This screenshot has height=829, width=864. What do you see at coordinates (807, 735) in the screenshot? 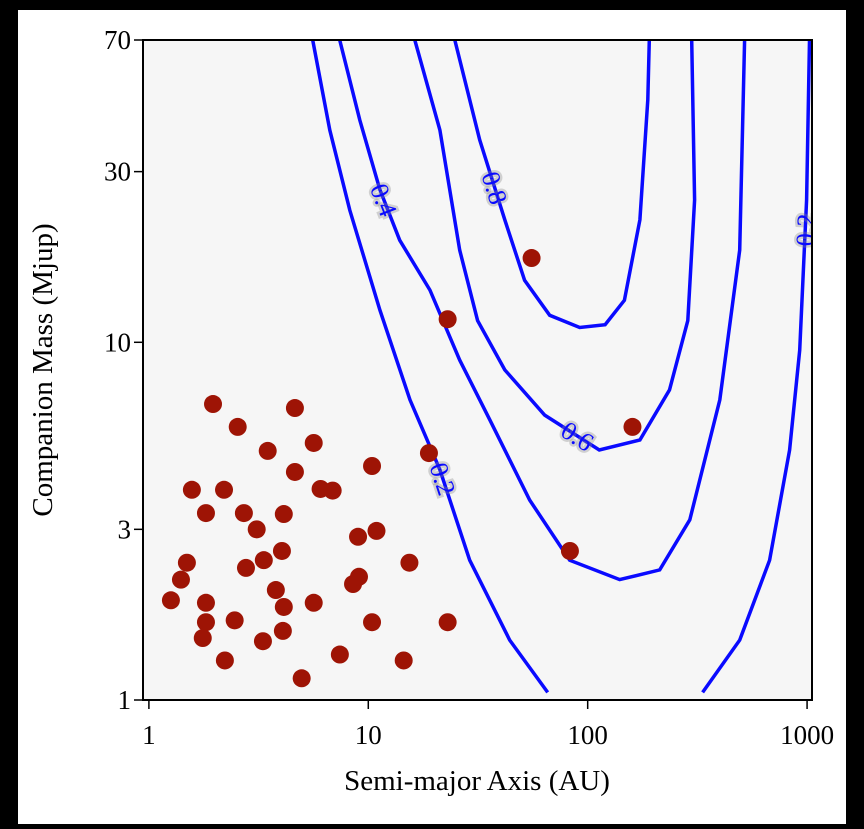
I see `x-tick-label: 1000` at bounding box center [807, 735].